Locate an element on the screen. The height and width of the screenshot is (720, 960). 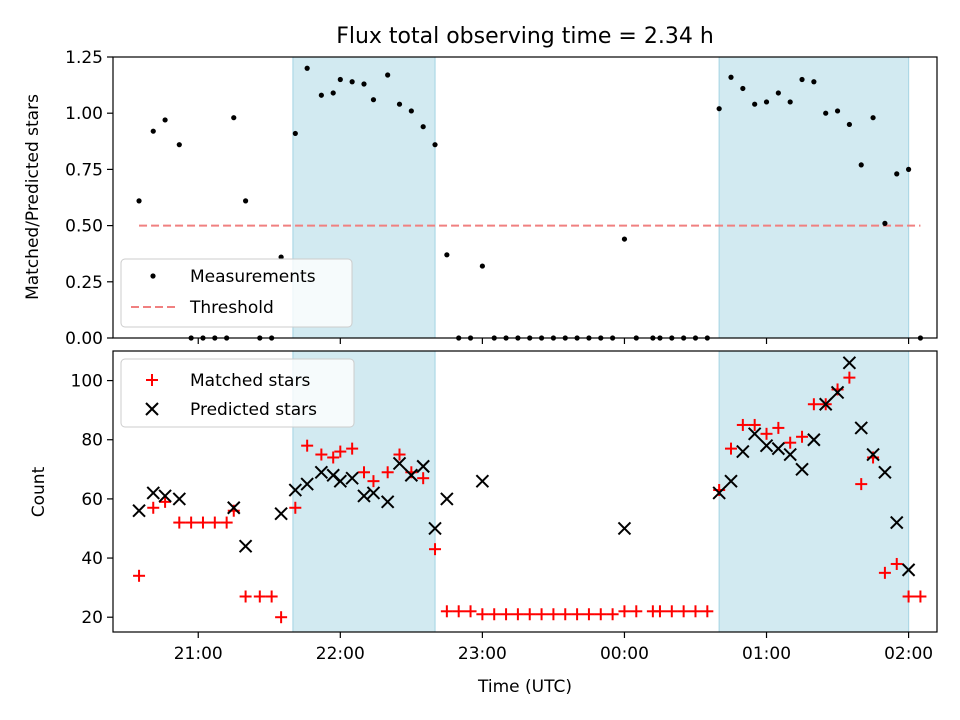
bottom-y-axis-label: Count is located at coordinates (39, 491).